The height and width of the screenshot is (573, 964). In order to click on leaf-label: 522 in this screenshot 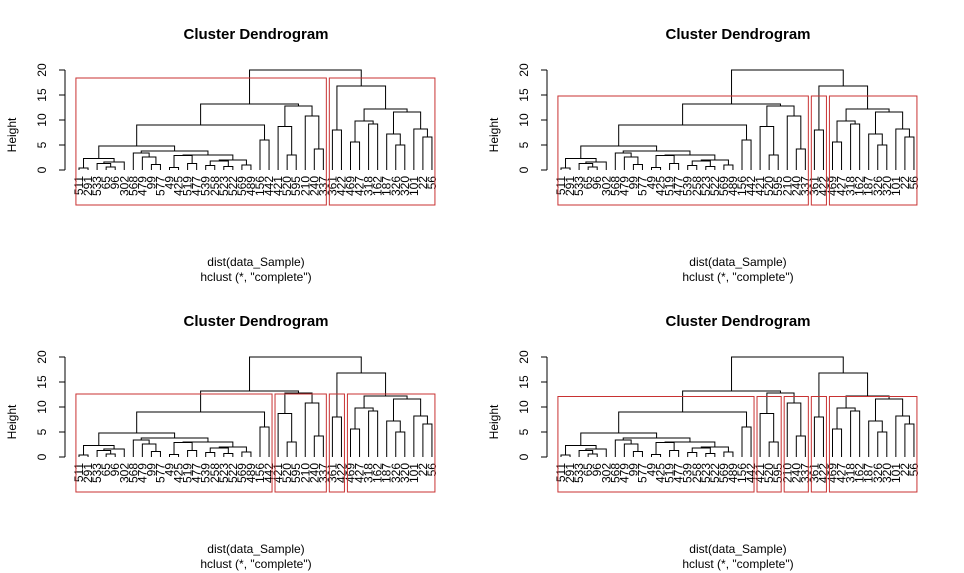, I will do `click(233, 186)`.